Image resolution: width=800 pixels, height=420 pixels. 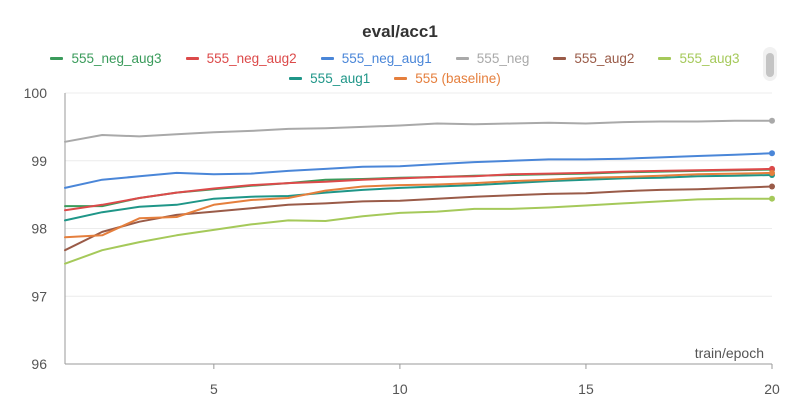 What do you see at coordinates (772, 389) in the screenshot?
I see `x-tick-label: 20` at bounding box center [772, 389].